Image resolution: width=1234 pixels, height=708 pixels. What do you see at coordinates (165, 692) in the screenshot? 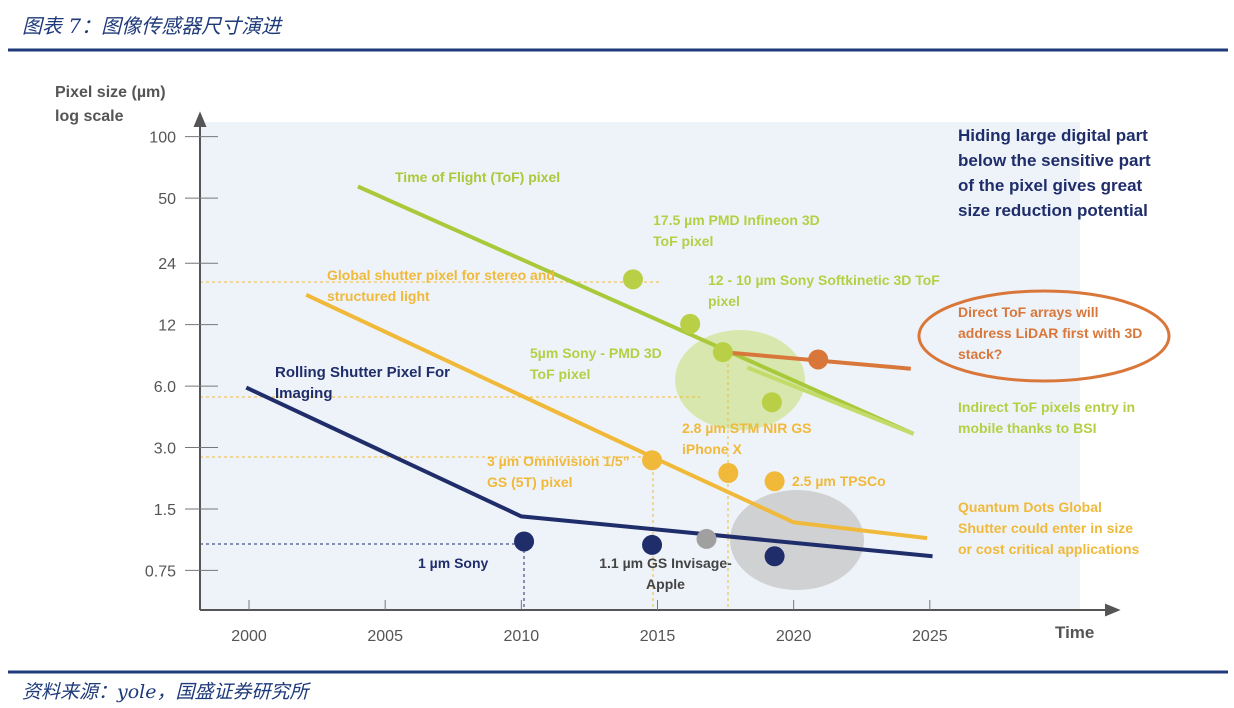
I see `figure-source: 资料来源：yole，国盛证券研究所` at bounding box center [165, 692].